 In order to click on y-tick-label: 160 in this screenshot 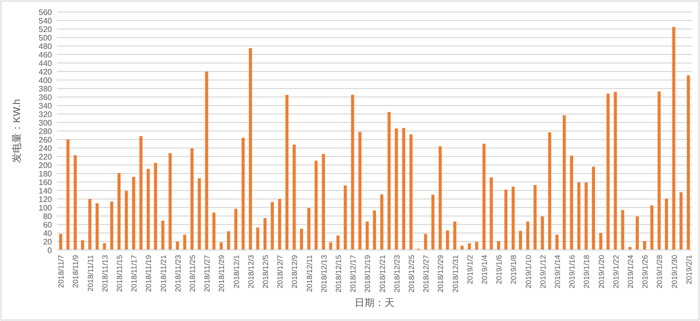, I will do `click(45, 182)`.